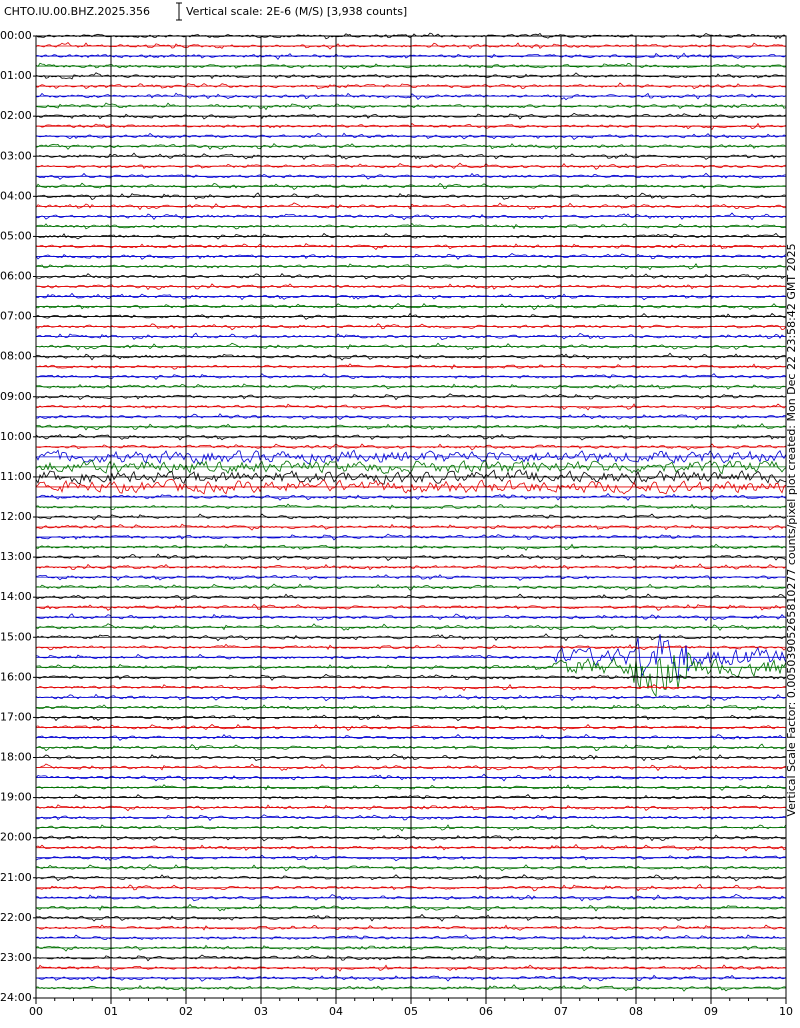 The width and height of the screenshot is (800, 1028). Describe the element at coordinates (16, 877) in the screenshot. I see `y-tick-label: 21:00` at that location.